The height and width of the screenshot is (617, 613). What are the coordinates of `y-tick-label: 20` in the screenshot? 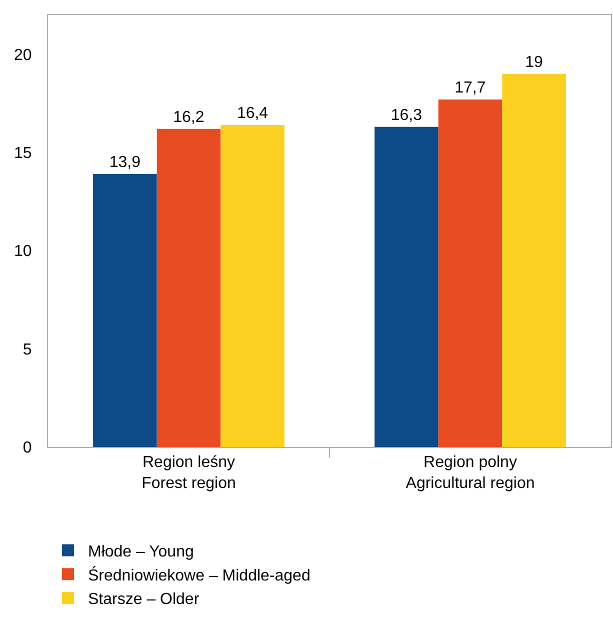 It's located at (23, 55).